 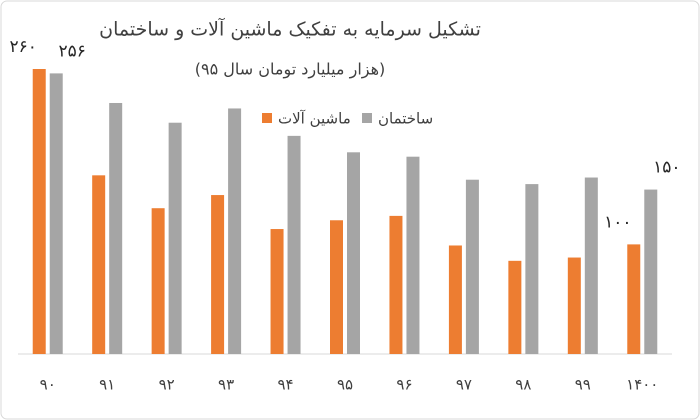 I want to click on x-tick-label: ۹۵, so click(x=345, y=385).